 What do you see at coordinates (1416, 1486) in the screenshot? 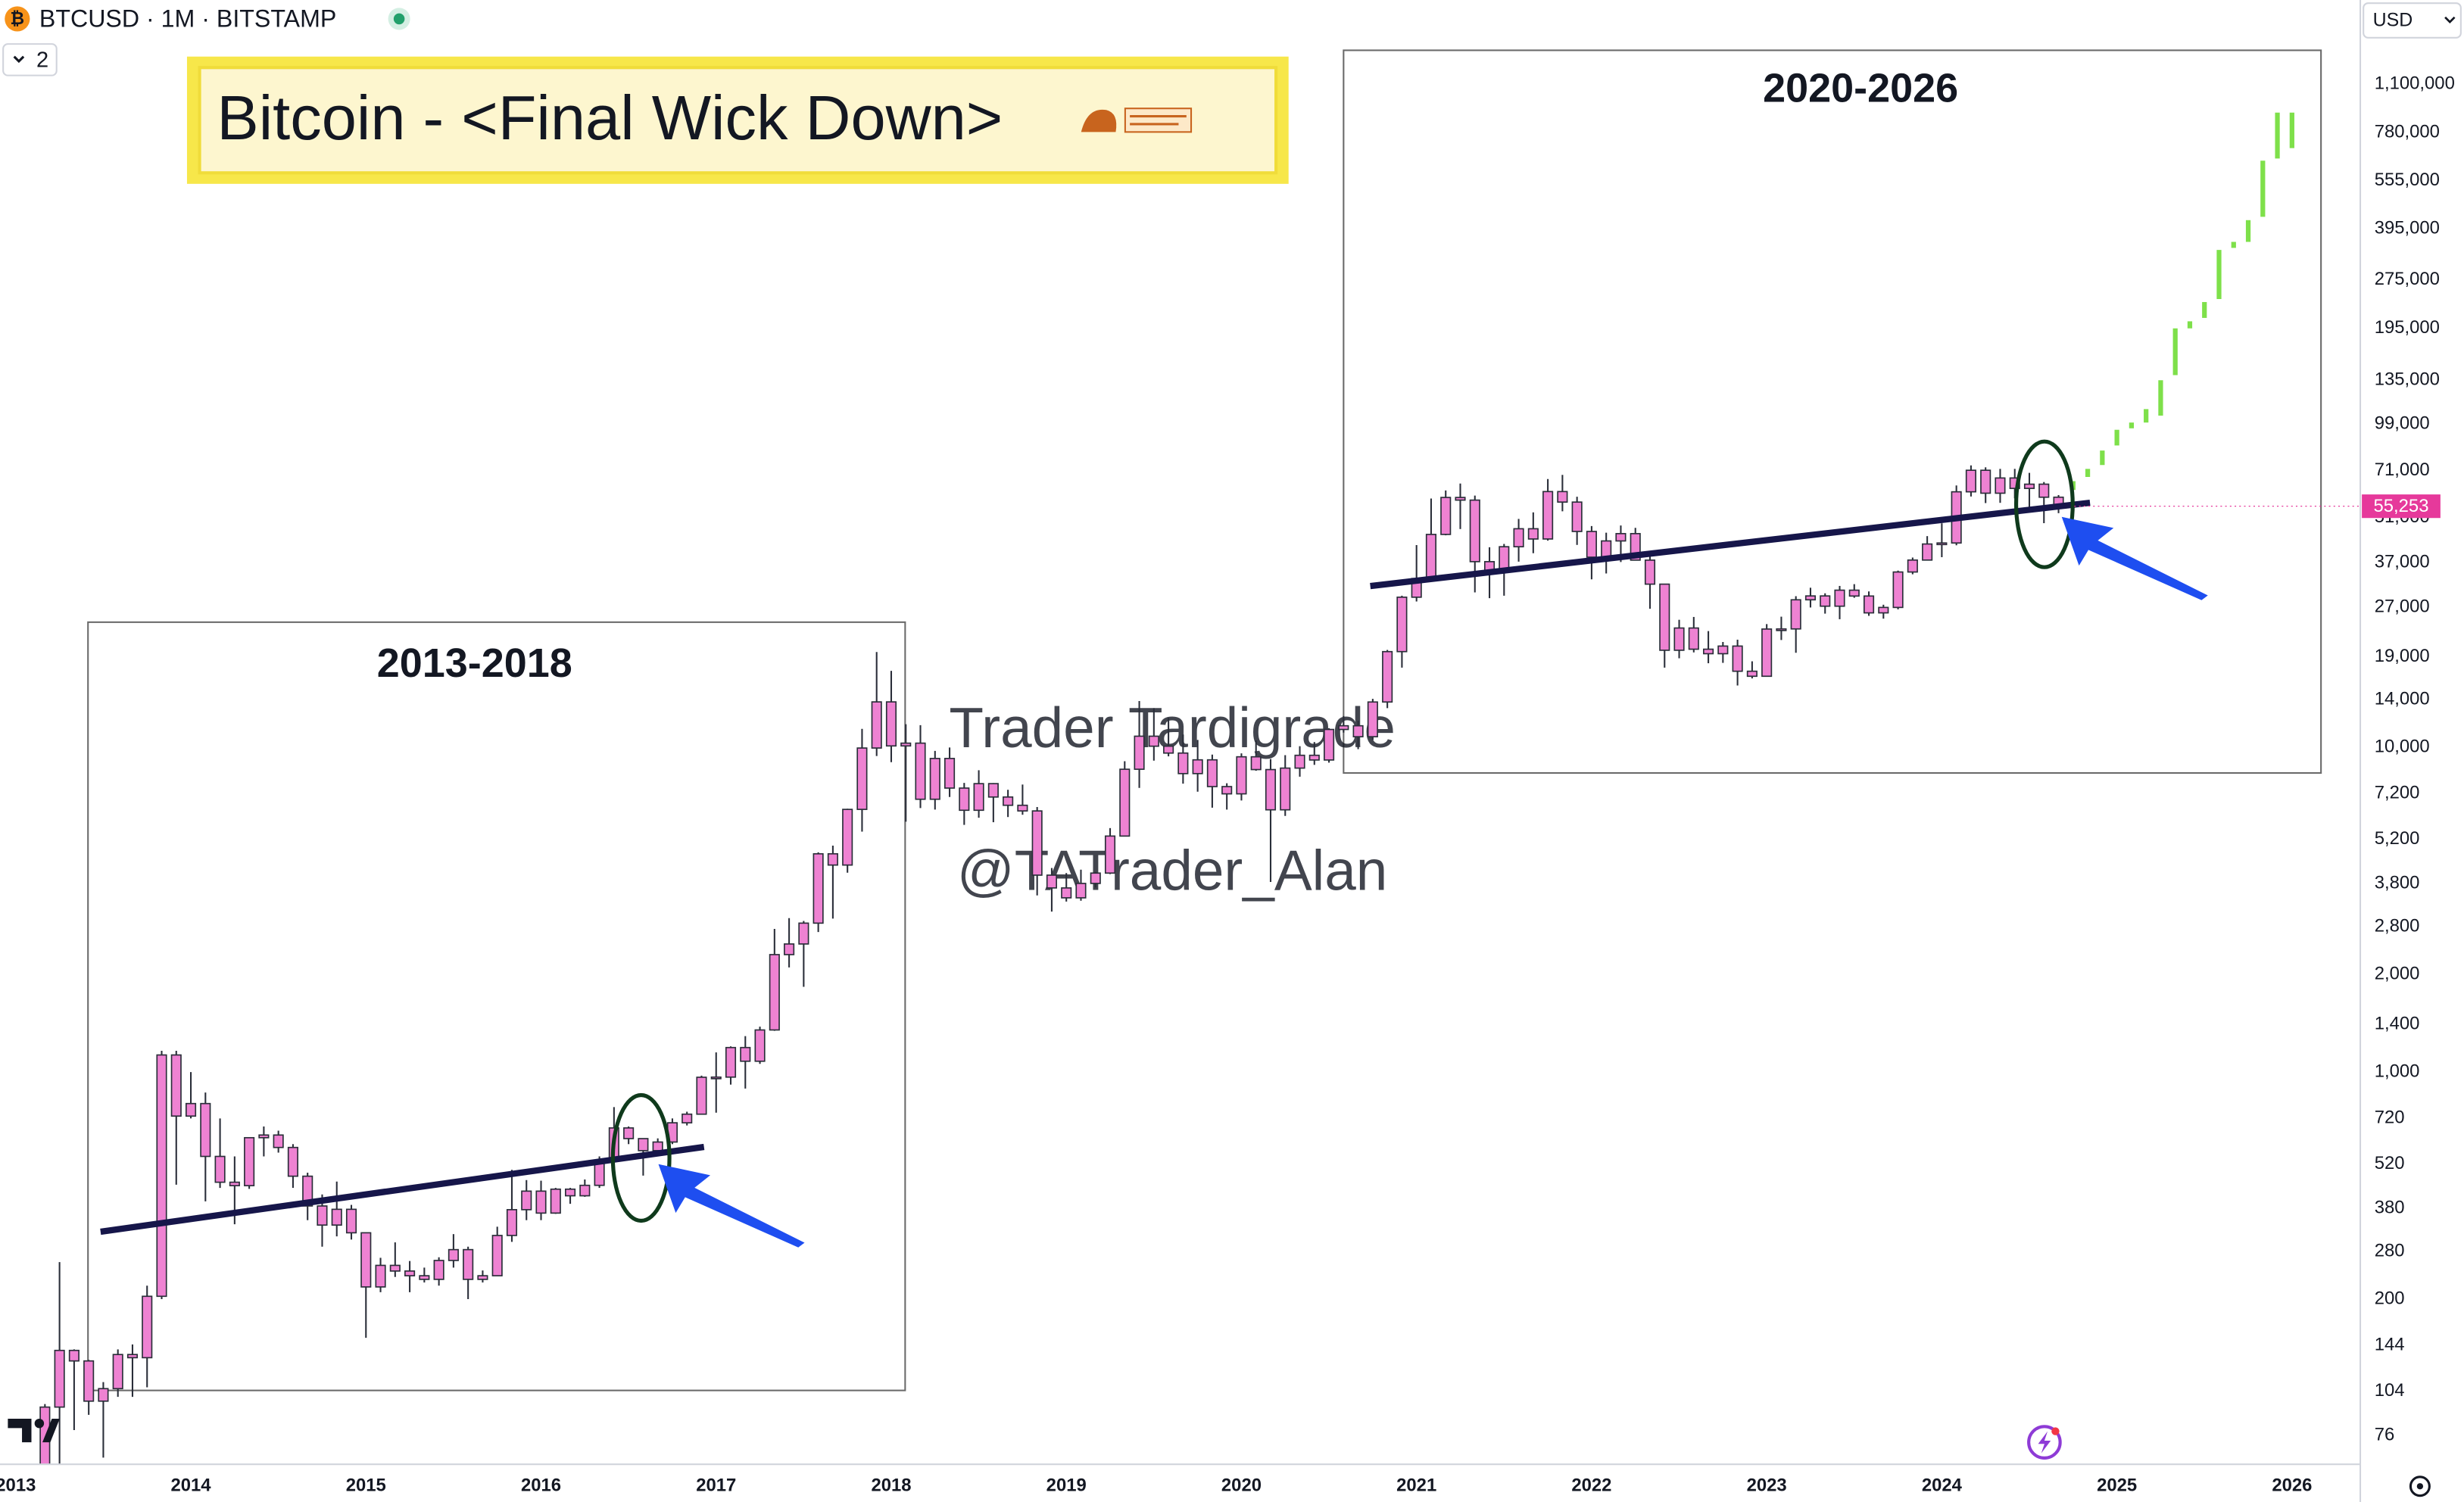
I see `x-tick-label: 2021` at bounding box center [1416, 1486].